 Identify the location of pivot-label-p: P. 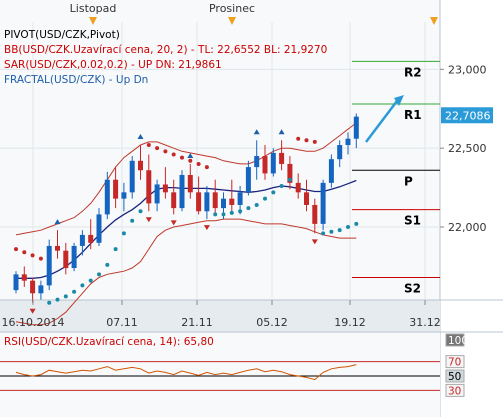
(408, 181).